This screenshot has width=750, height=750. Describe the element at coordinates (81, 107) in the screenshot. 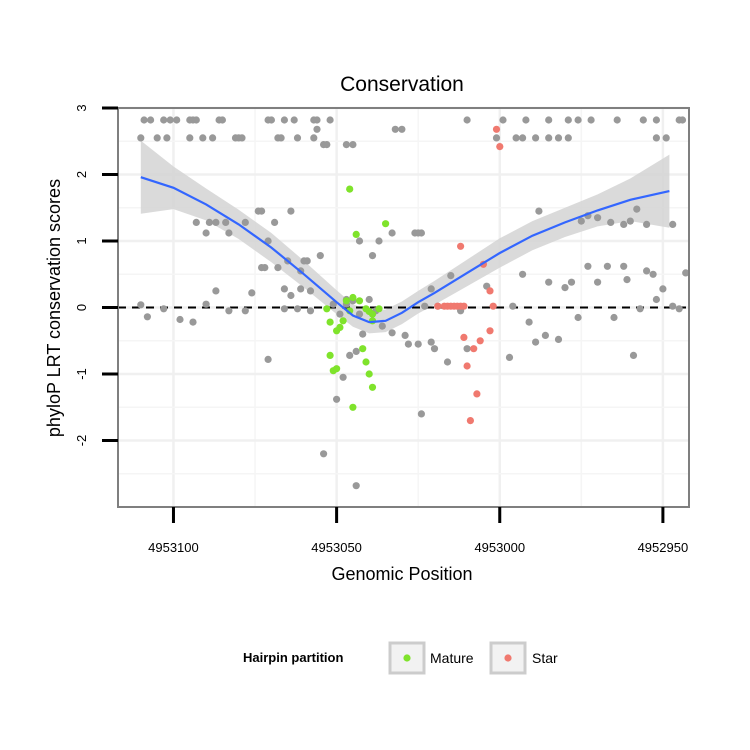

I see `y-tick-label: 3` at that location.